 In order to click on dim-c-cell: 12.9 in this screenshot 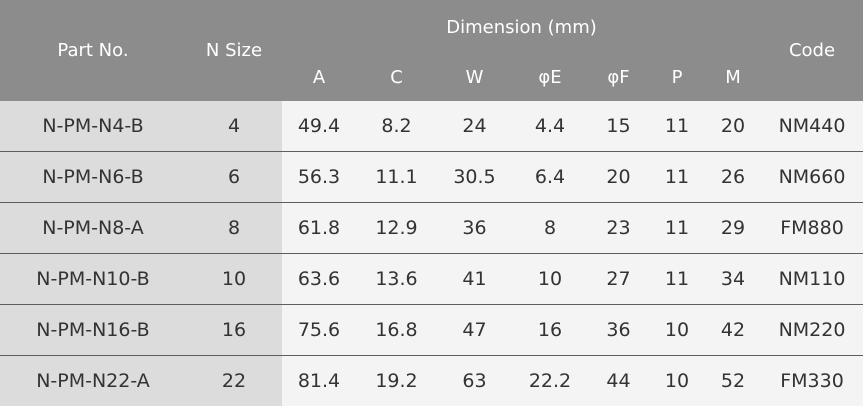, I will do `click(396, 228)`.